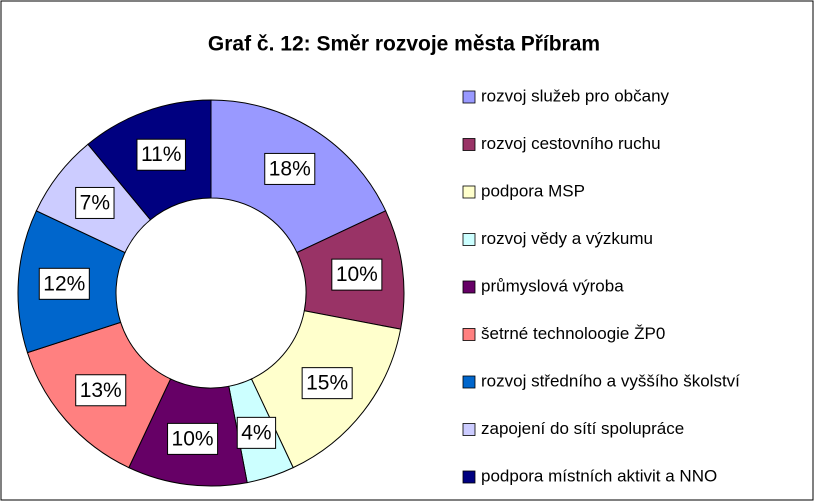  I want to click on legend-label: zapojení do sítí spolupráce, so click(582, 428).